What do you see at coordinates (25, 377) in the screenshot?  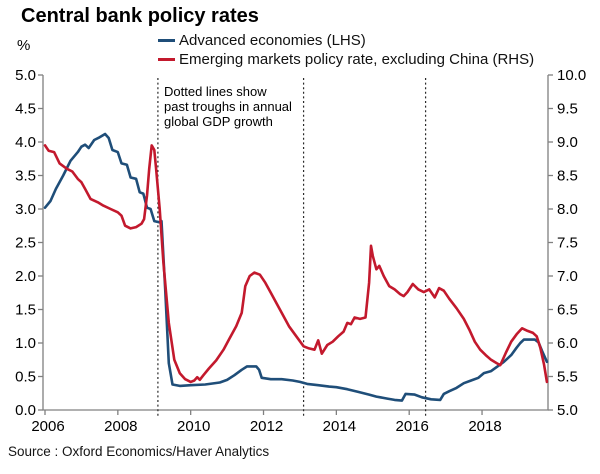 I see `y-left-tick-label: 0.5` at bounding box center [25, 377].